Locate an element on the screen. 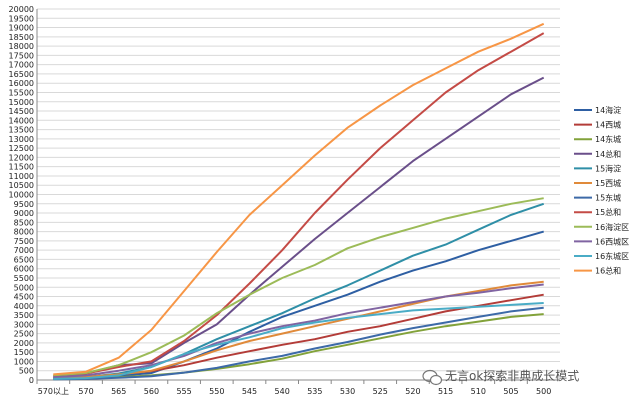 The width and height of the screenshot is (640, 404). y-tick-label: 9500 is located at coordinates (24, 204).